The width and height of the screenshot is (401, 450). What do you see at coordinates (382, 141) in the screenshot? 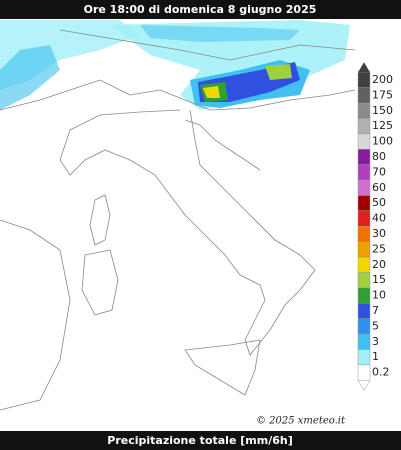
I see `legend-label: 100` at bounding box center [382, 141].